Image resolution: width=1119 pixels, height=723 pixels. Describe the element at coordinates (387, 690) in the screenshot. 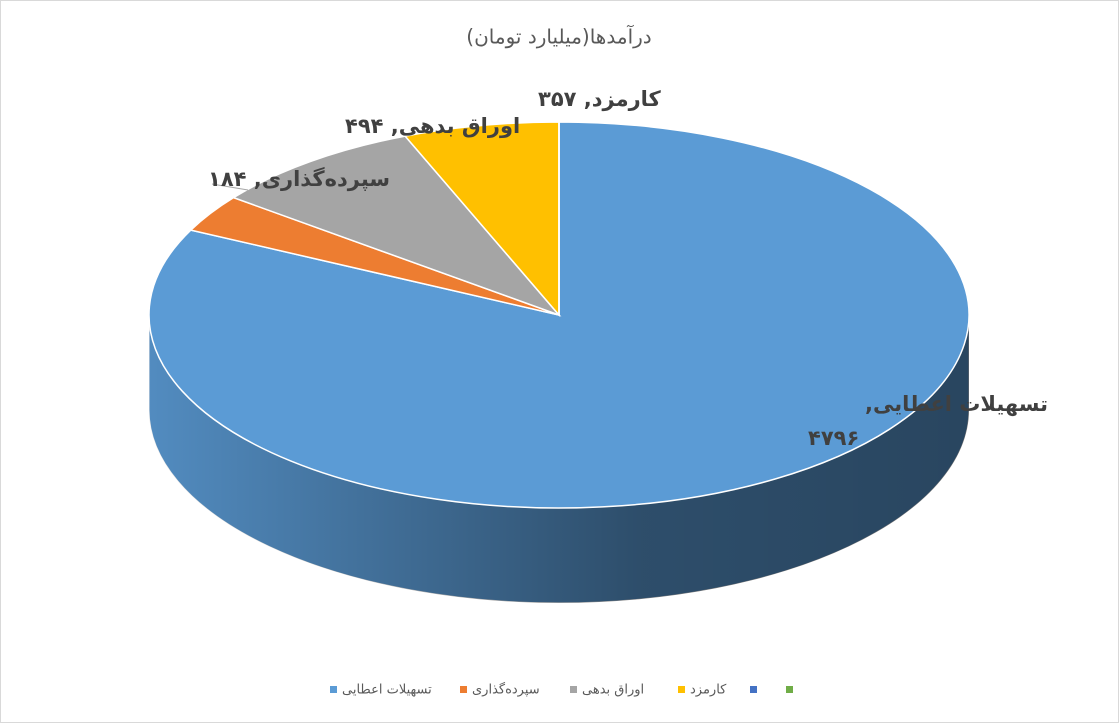

I see `legend-label: تسهیلات اعطایی` at that location.